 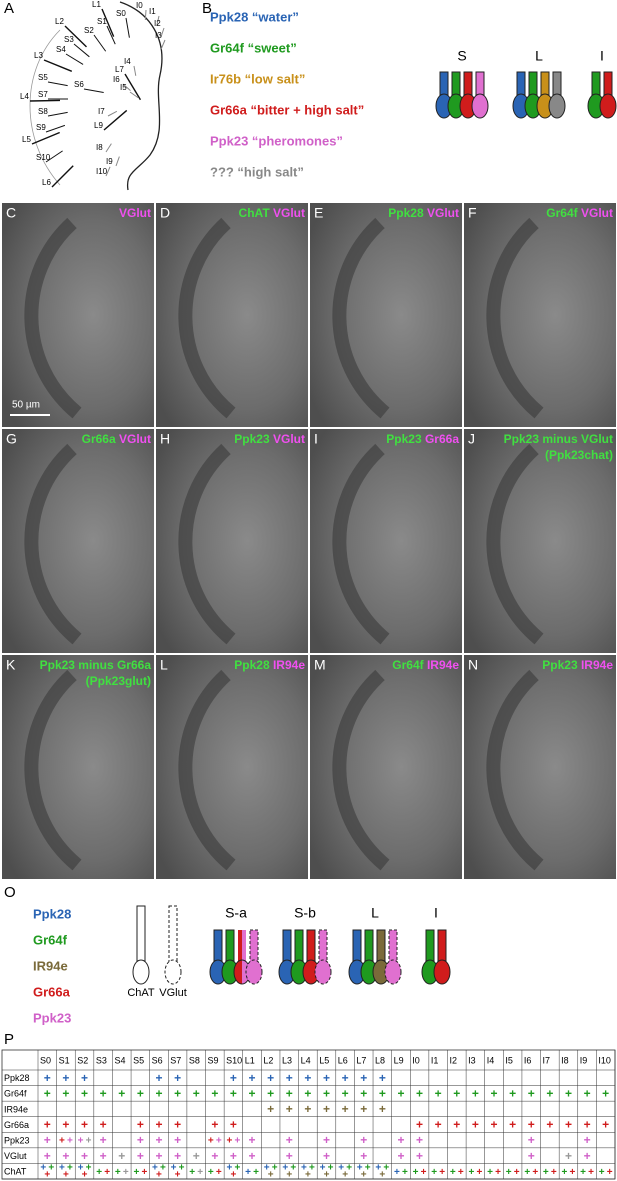 I want to click on sensillum-label: I0, so click(x=139, y=5).